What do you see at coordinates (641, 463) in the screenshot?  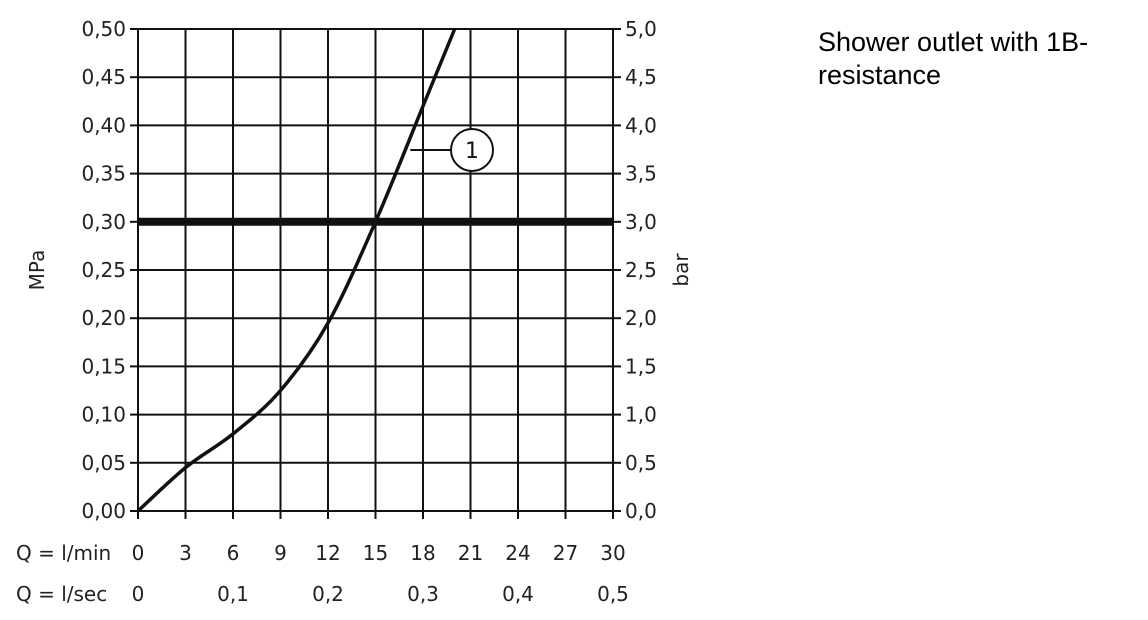 I see `y-tick-label-right: 0,5` at bounding box center [641, 463].